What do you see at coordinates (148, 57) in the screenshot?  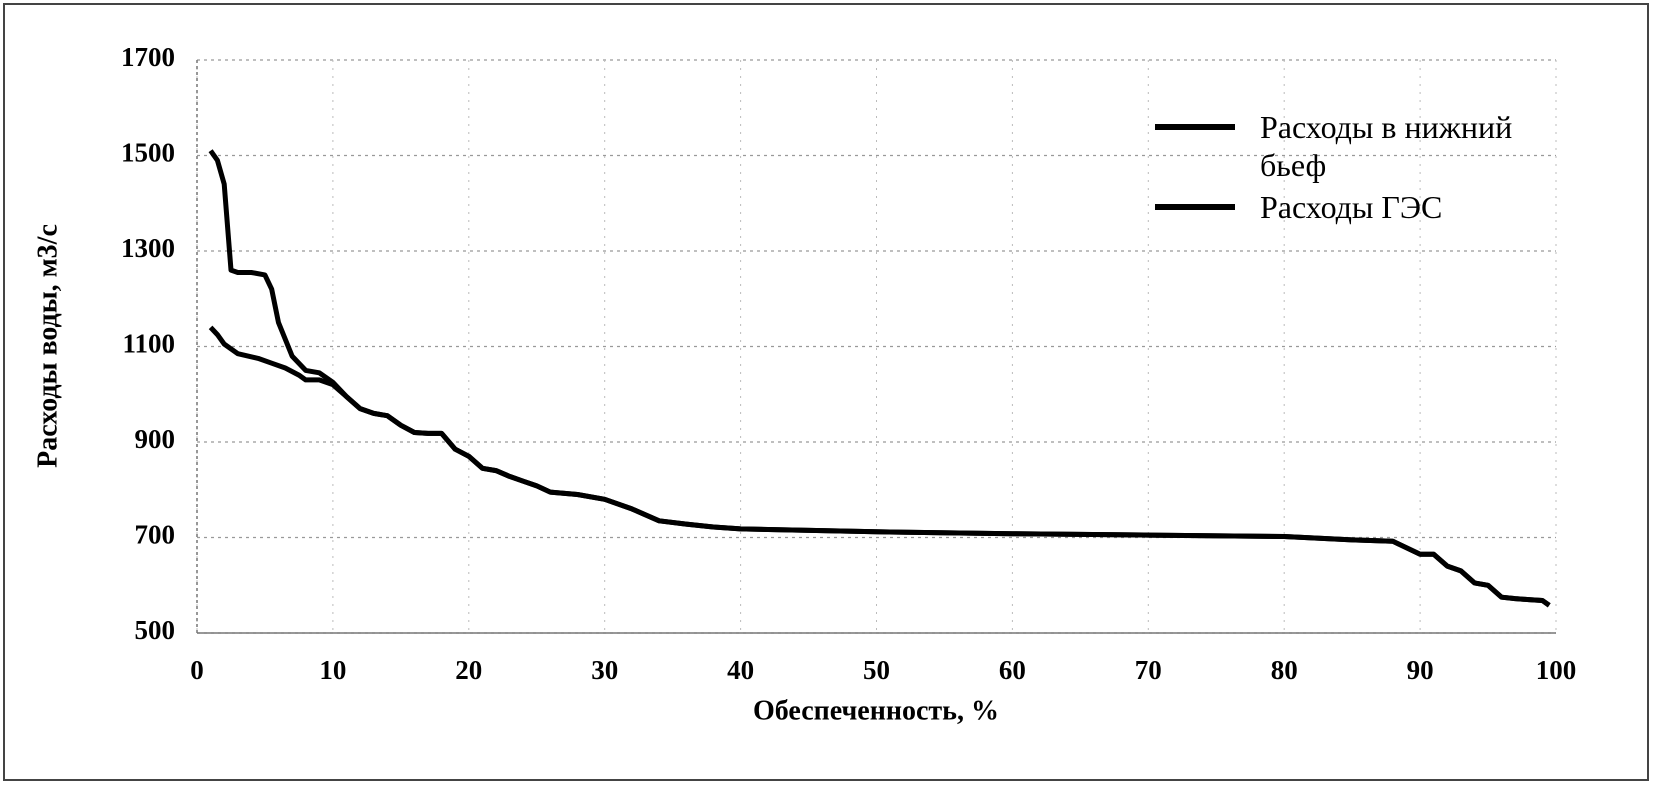 I see `y-tick-label: 1700` at bounding box center [148, 57].